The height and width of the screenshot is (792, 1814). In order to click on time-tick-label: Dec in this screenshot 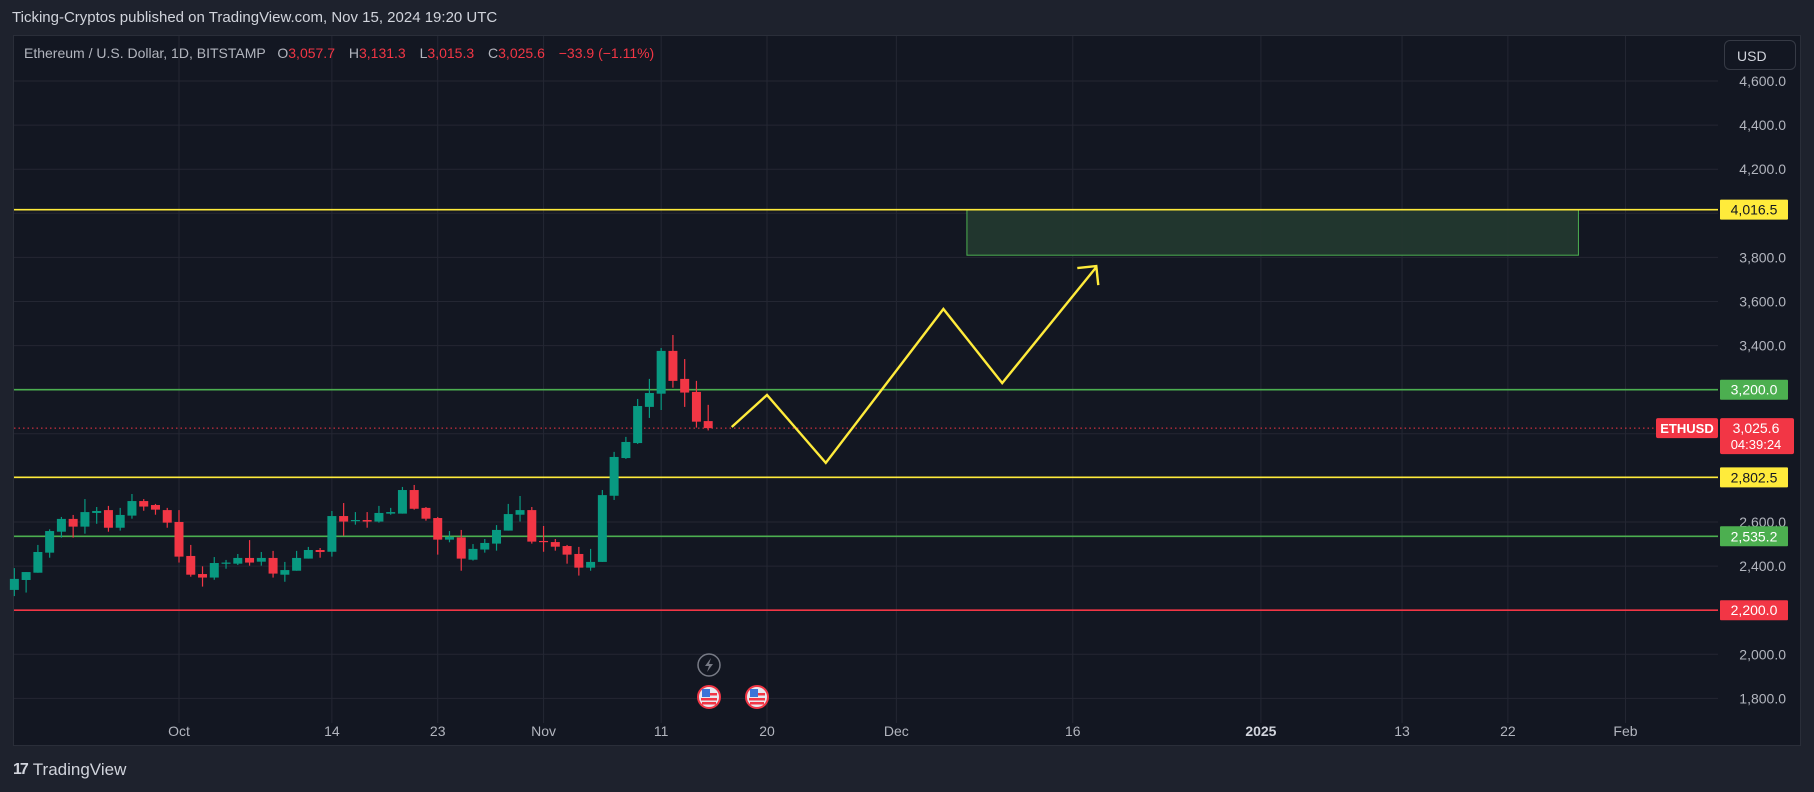, I will do `click(896, 731)`.